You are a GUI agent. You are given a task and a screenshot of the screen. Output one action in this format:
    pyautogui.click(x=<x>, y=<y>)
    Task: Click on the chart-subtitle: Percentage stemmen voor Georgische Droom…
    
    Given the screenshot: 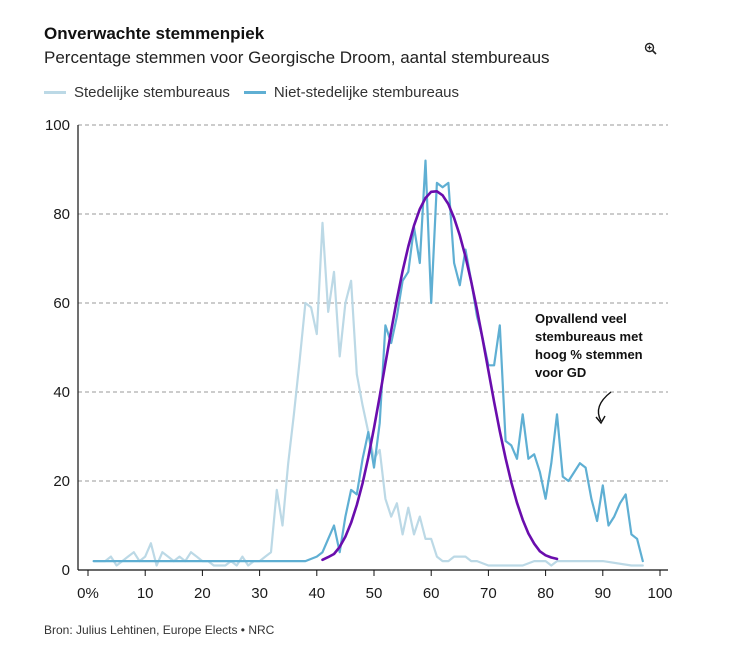 What is the action you would take?
    pyautogui.click(x=297, y=57)
    